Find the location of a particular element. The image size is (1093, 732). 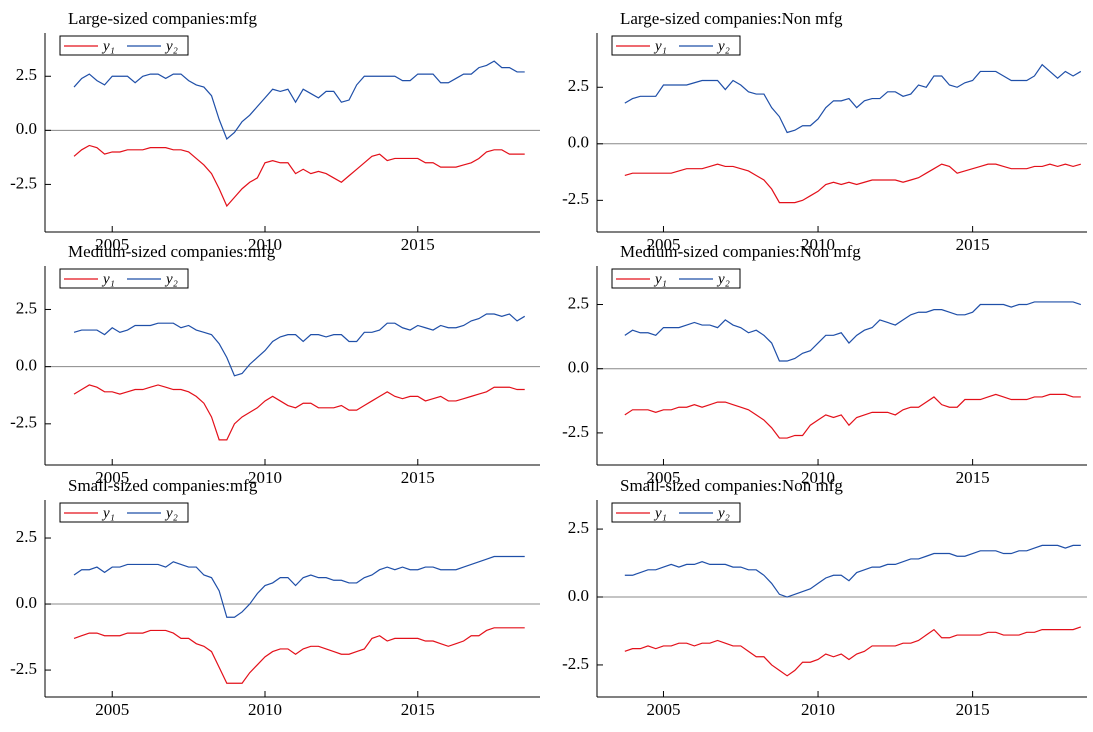

panel-title: Small-sized companies:mfg is located at coordinates (163, 485).